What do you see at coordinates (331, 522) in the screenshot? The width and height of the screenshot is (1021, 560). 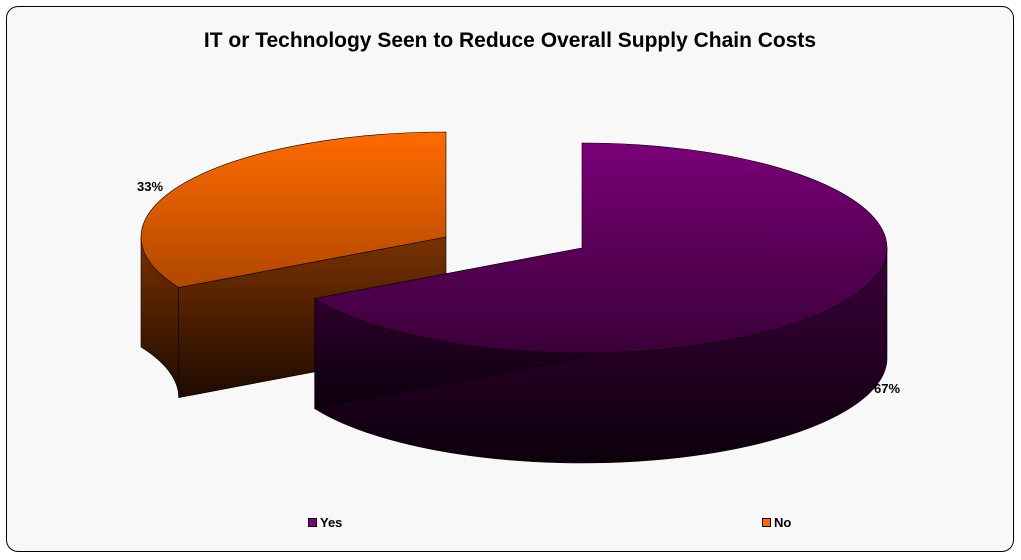 I see `legend-label-yes: Yes` at bounding box center [331, 522].